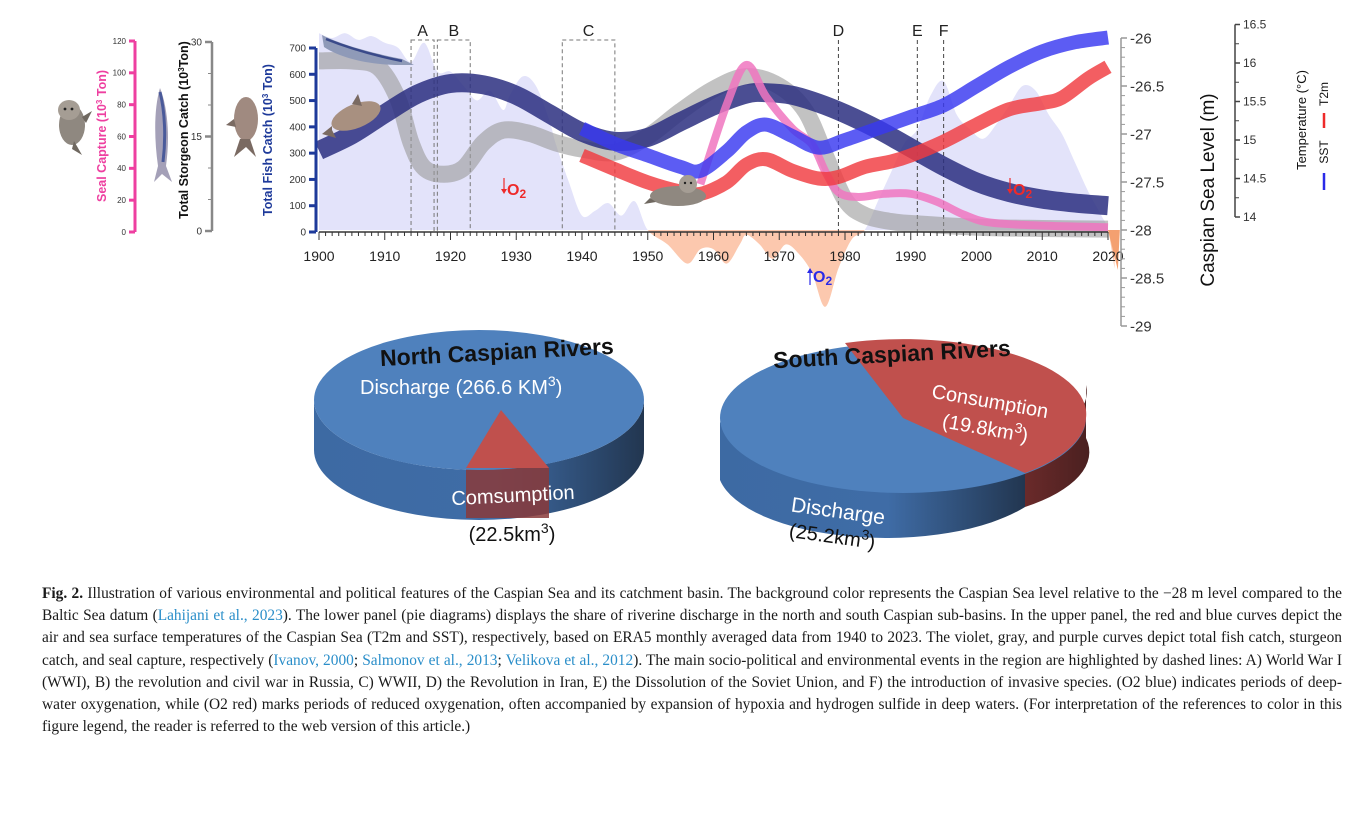  I want to click on caption-reference-link: Ivanov, 2000, so click(313, 660).